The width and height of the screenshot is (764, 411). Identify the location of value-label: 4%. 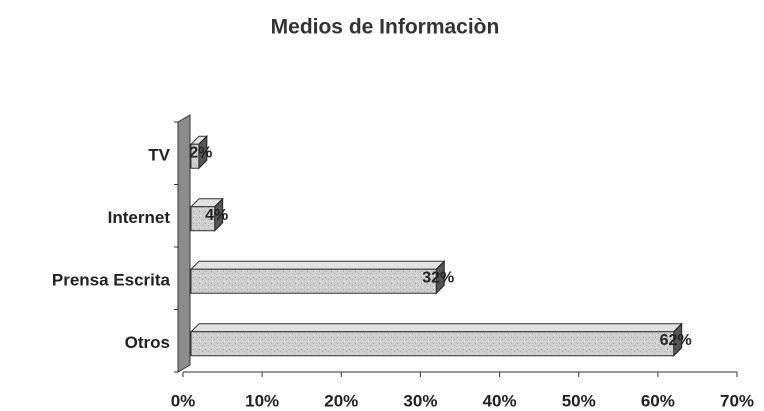
(216, 215).